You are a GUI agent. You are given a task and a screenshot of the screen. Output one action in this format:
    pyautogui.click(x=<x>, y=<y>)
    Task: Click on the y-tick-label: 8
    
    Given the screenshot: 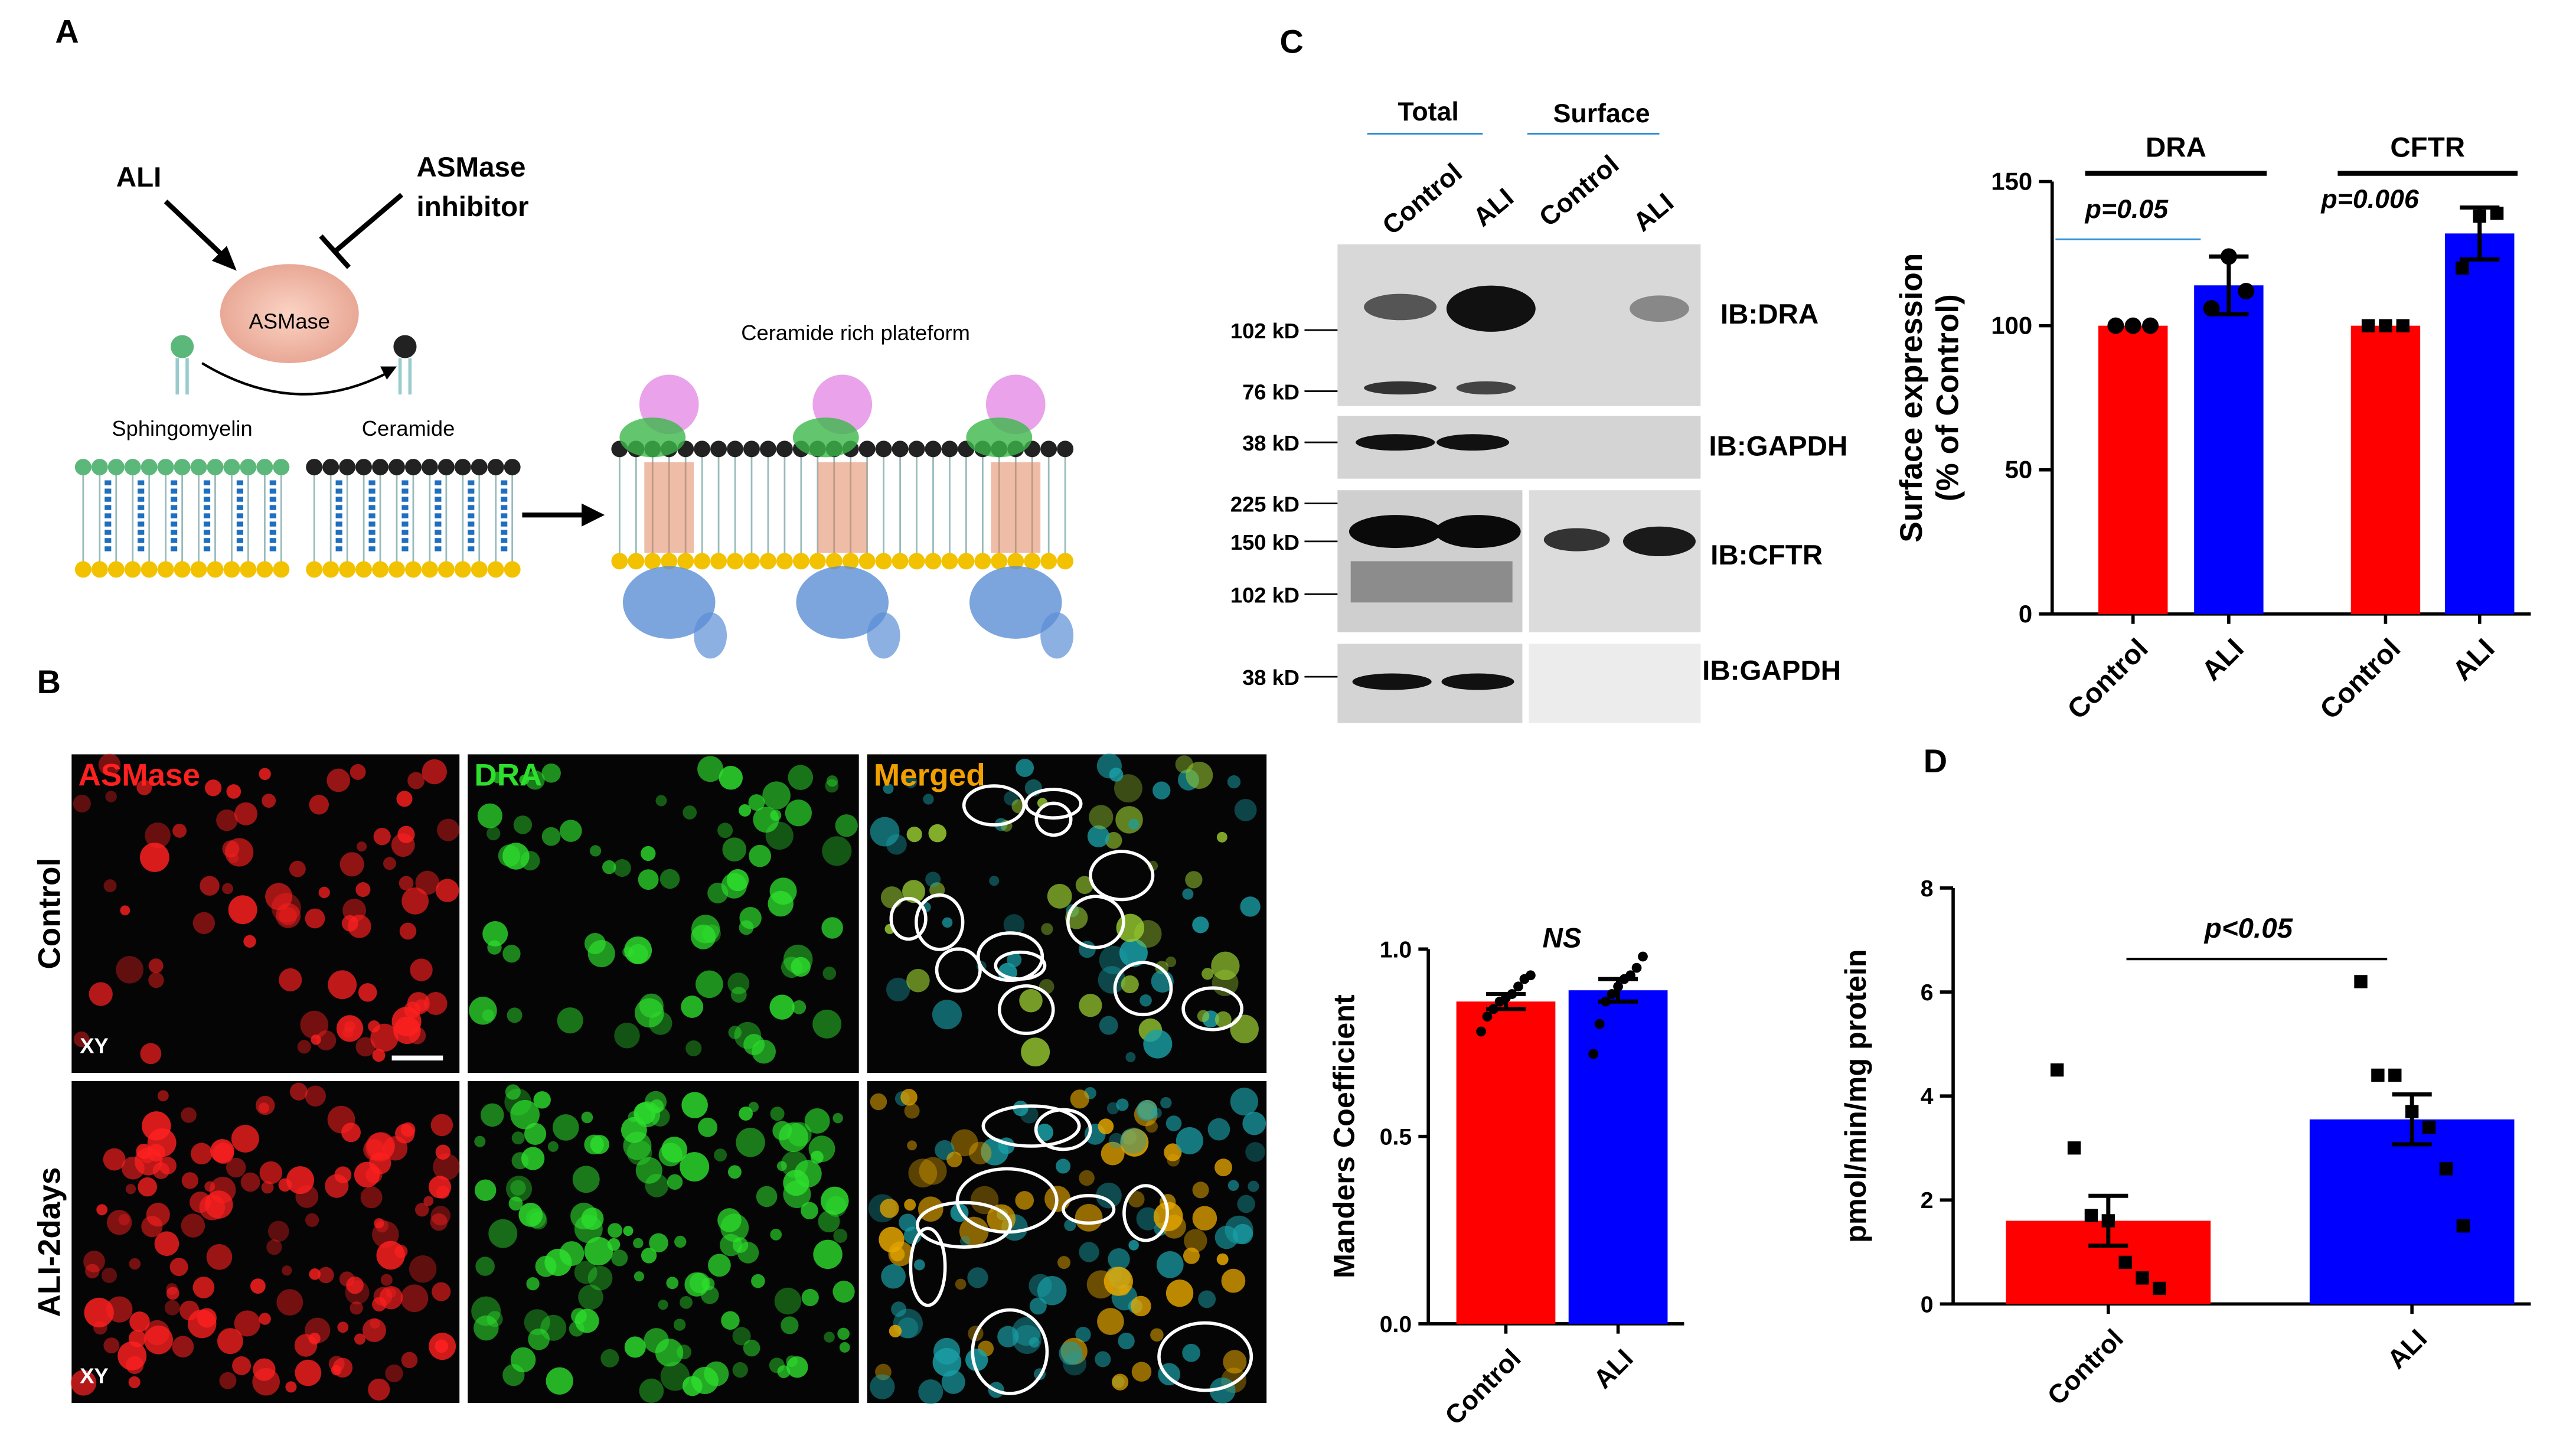 What is the action you would take?
    pyautogui.click(x=1927, y=889)
    